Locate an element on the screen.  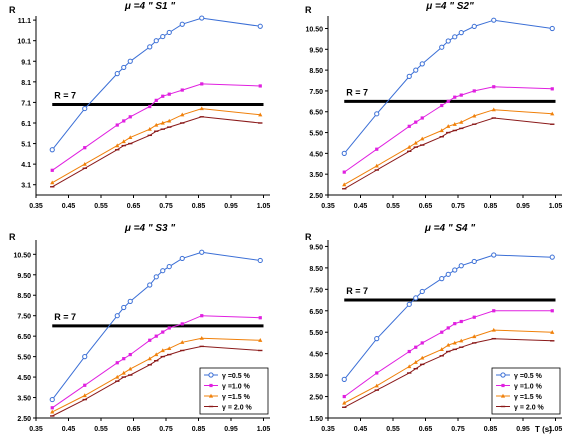
x-tick-label: 0.55 is located at coordinates (393, 429).